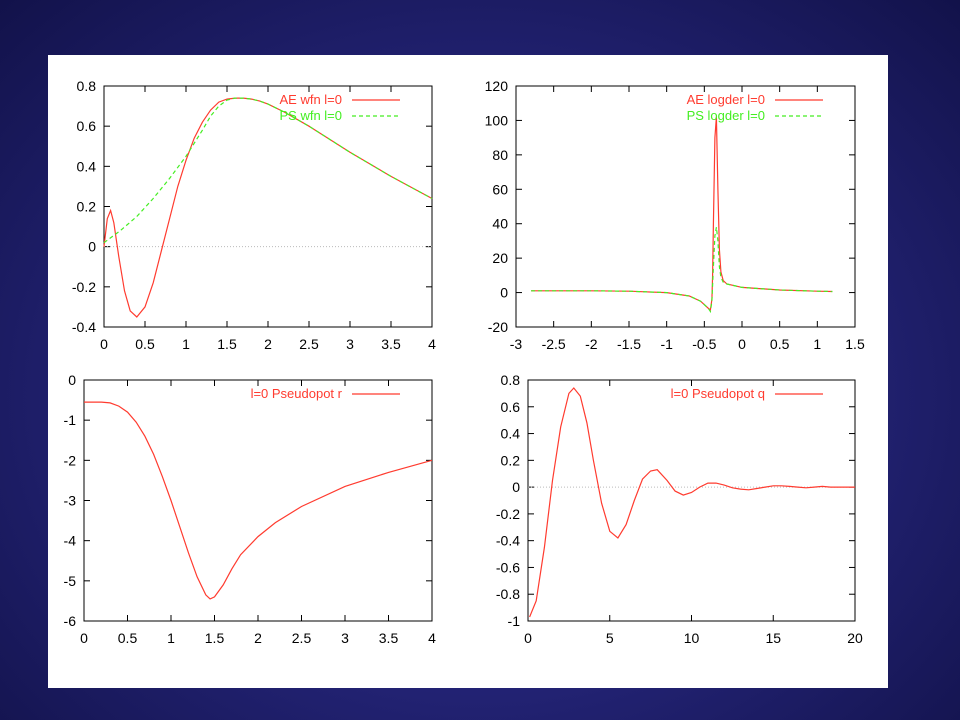 This screenshot has height=720, width=960. What do you see at coordinates (780, 344) in the screenshot?
I see `chart-2-xtick-label: 0.5` at bounding box center [780, 344].